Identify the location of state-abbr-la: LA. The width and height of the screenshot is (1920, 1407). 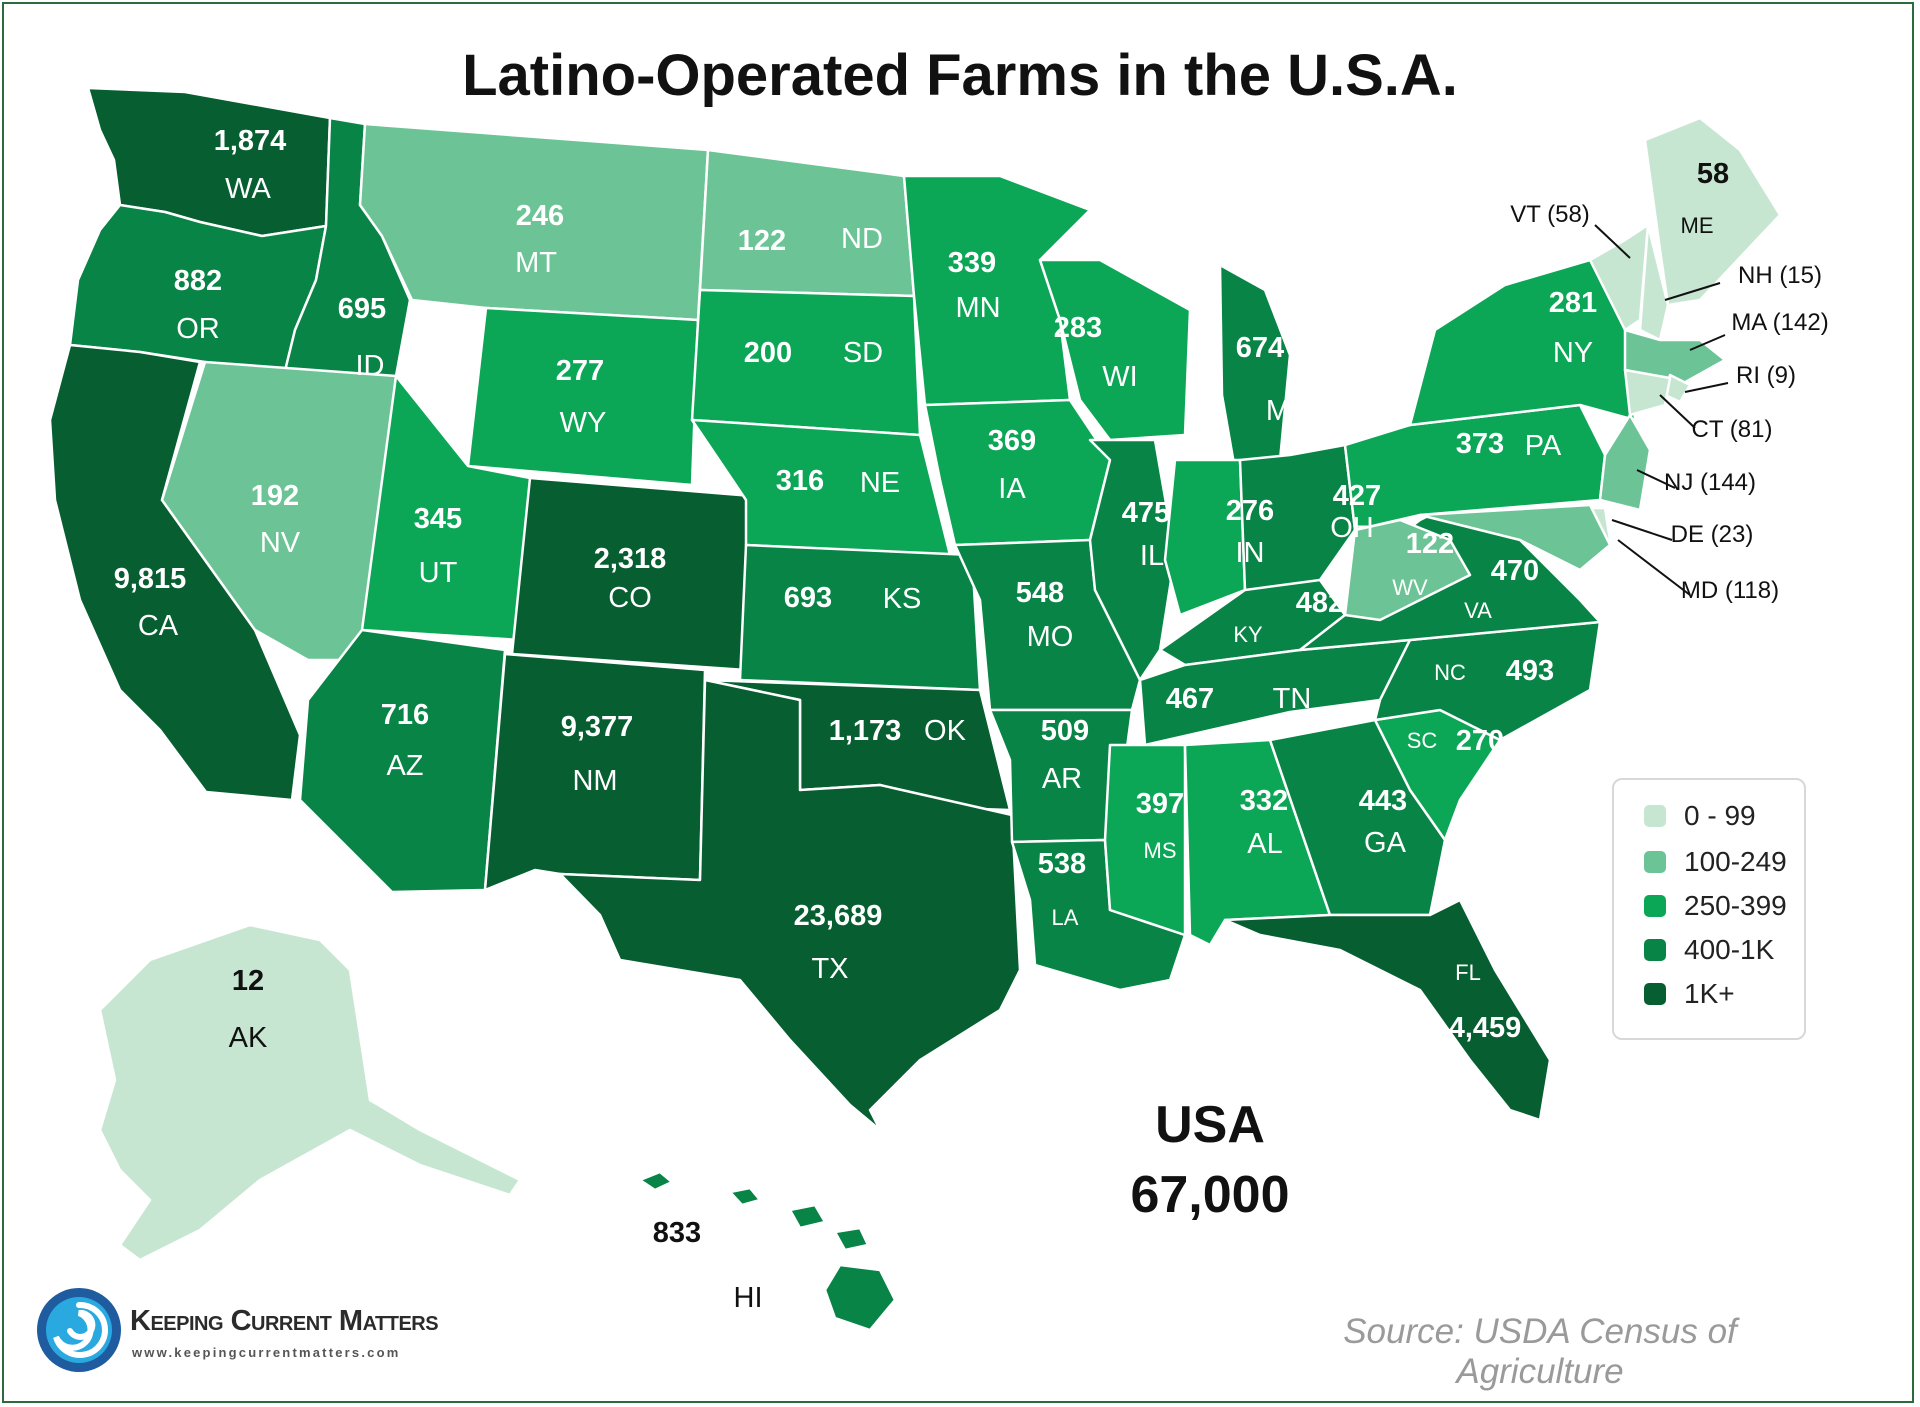
(1065, 917).